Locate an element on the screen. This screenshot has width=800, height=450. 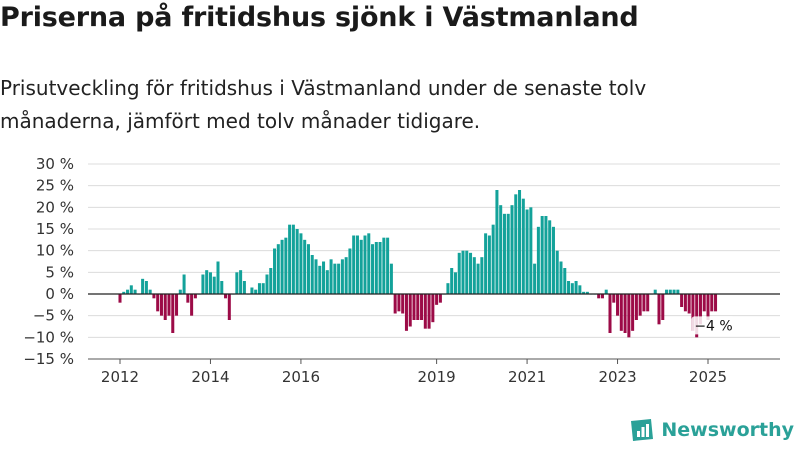
x-tick-label: 2025 is located at coordinates (708, 377).